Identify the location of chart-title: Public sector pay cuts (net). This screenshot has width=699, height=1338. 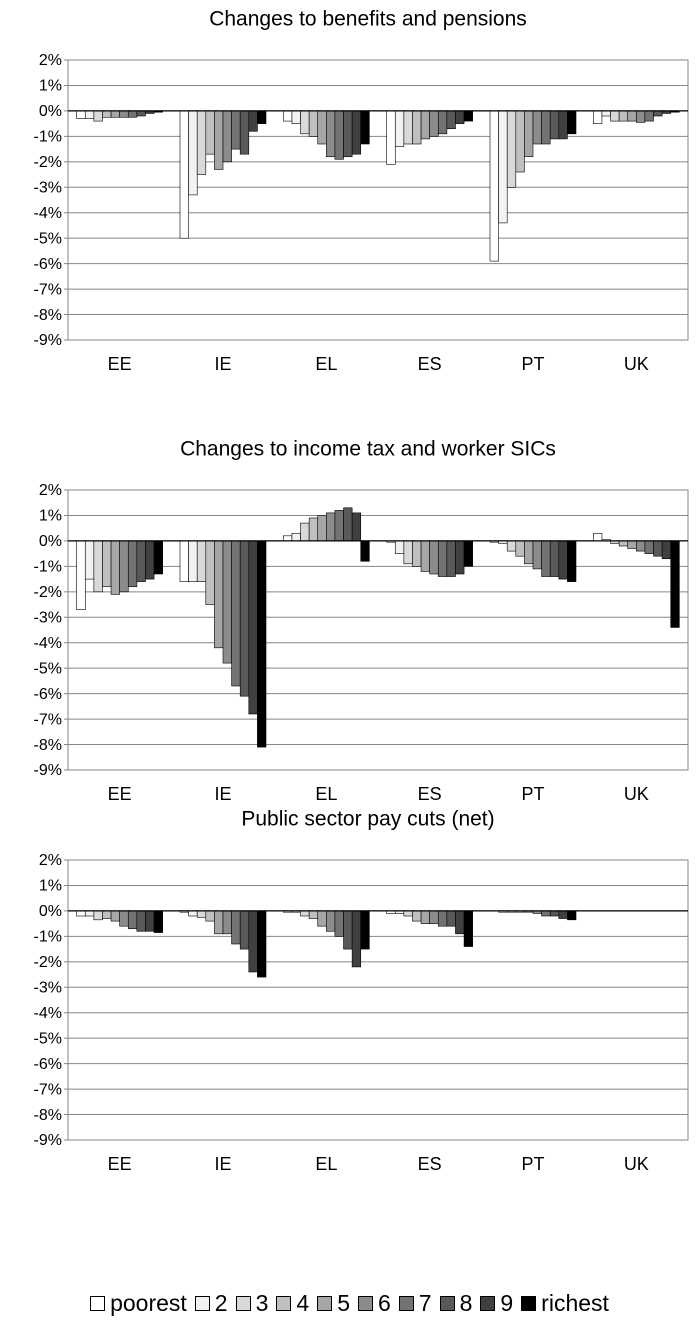
(367, 819).